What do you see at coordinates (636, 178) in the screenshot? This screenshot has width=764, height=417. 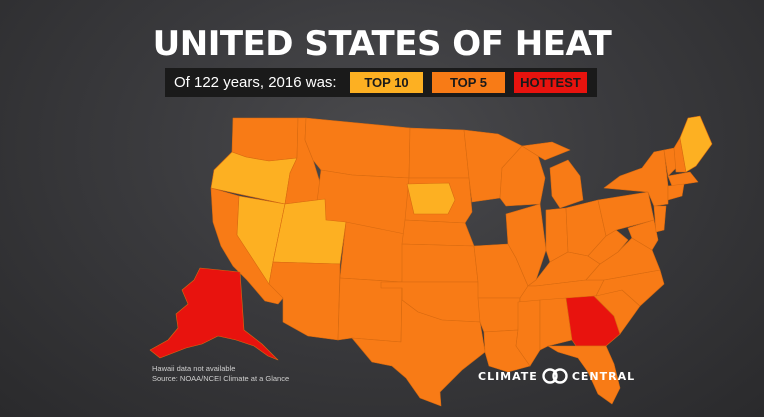 I see `state-new-york` at bounding box center [636, 178].